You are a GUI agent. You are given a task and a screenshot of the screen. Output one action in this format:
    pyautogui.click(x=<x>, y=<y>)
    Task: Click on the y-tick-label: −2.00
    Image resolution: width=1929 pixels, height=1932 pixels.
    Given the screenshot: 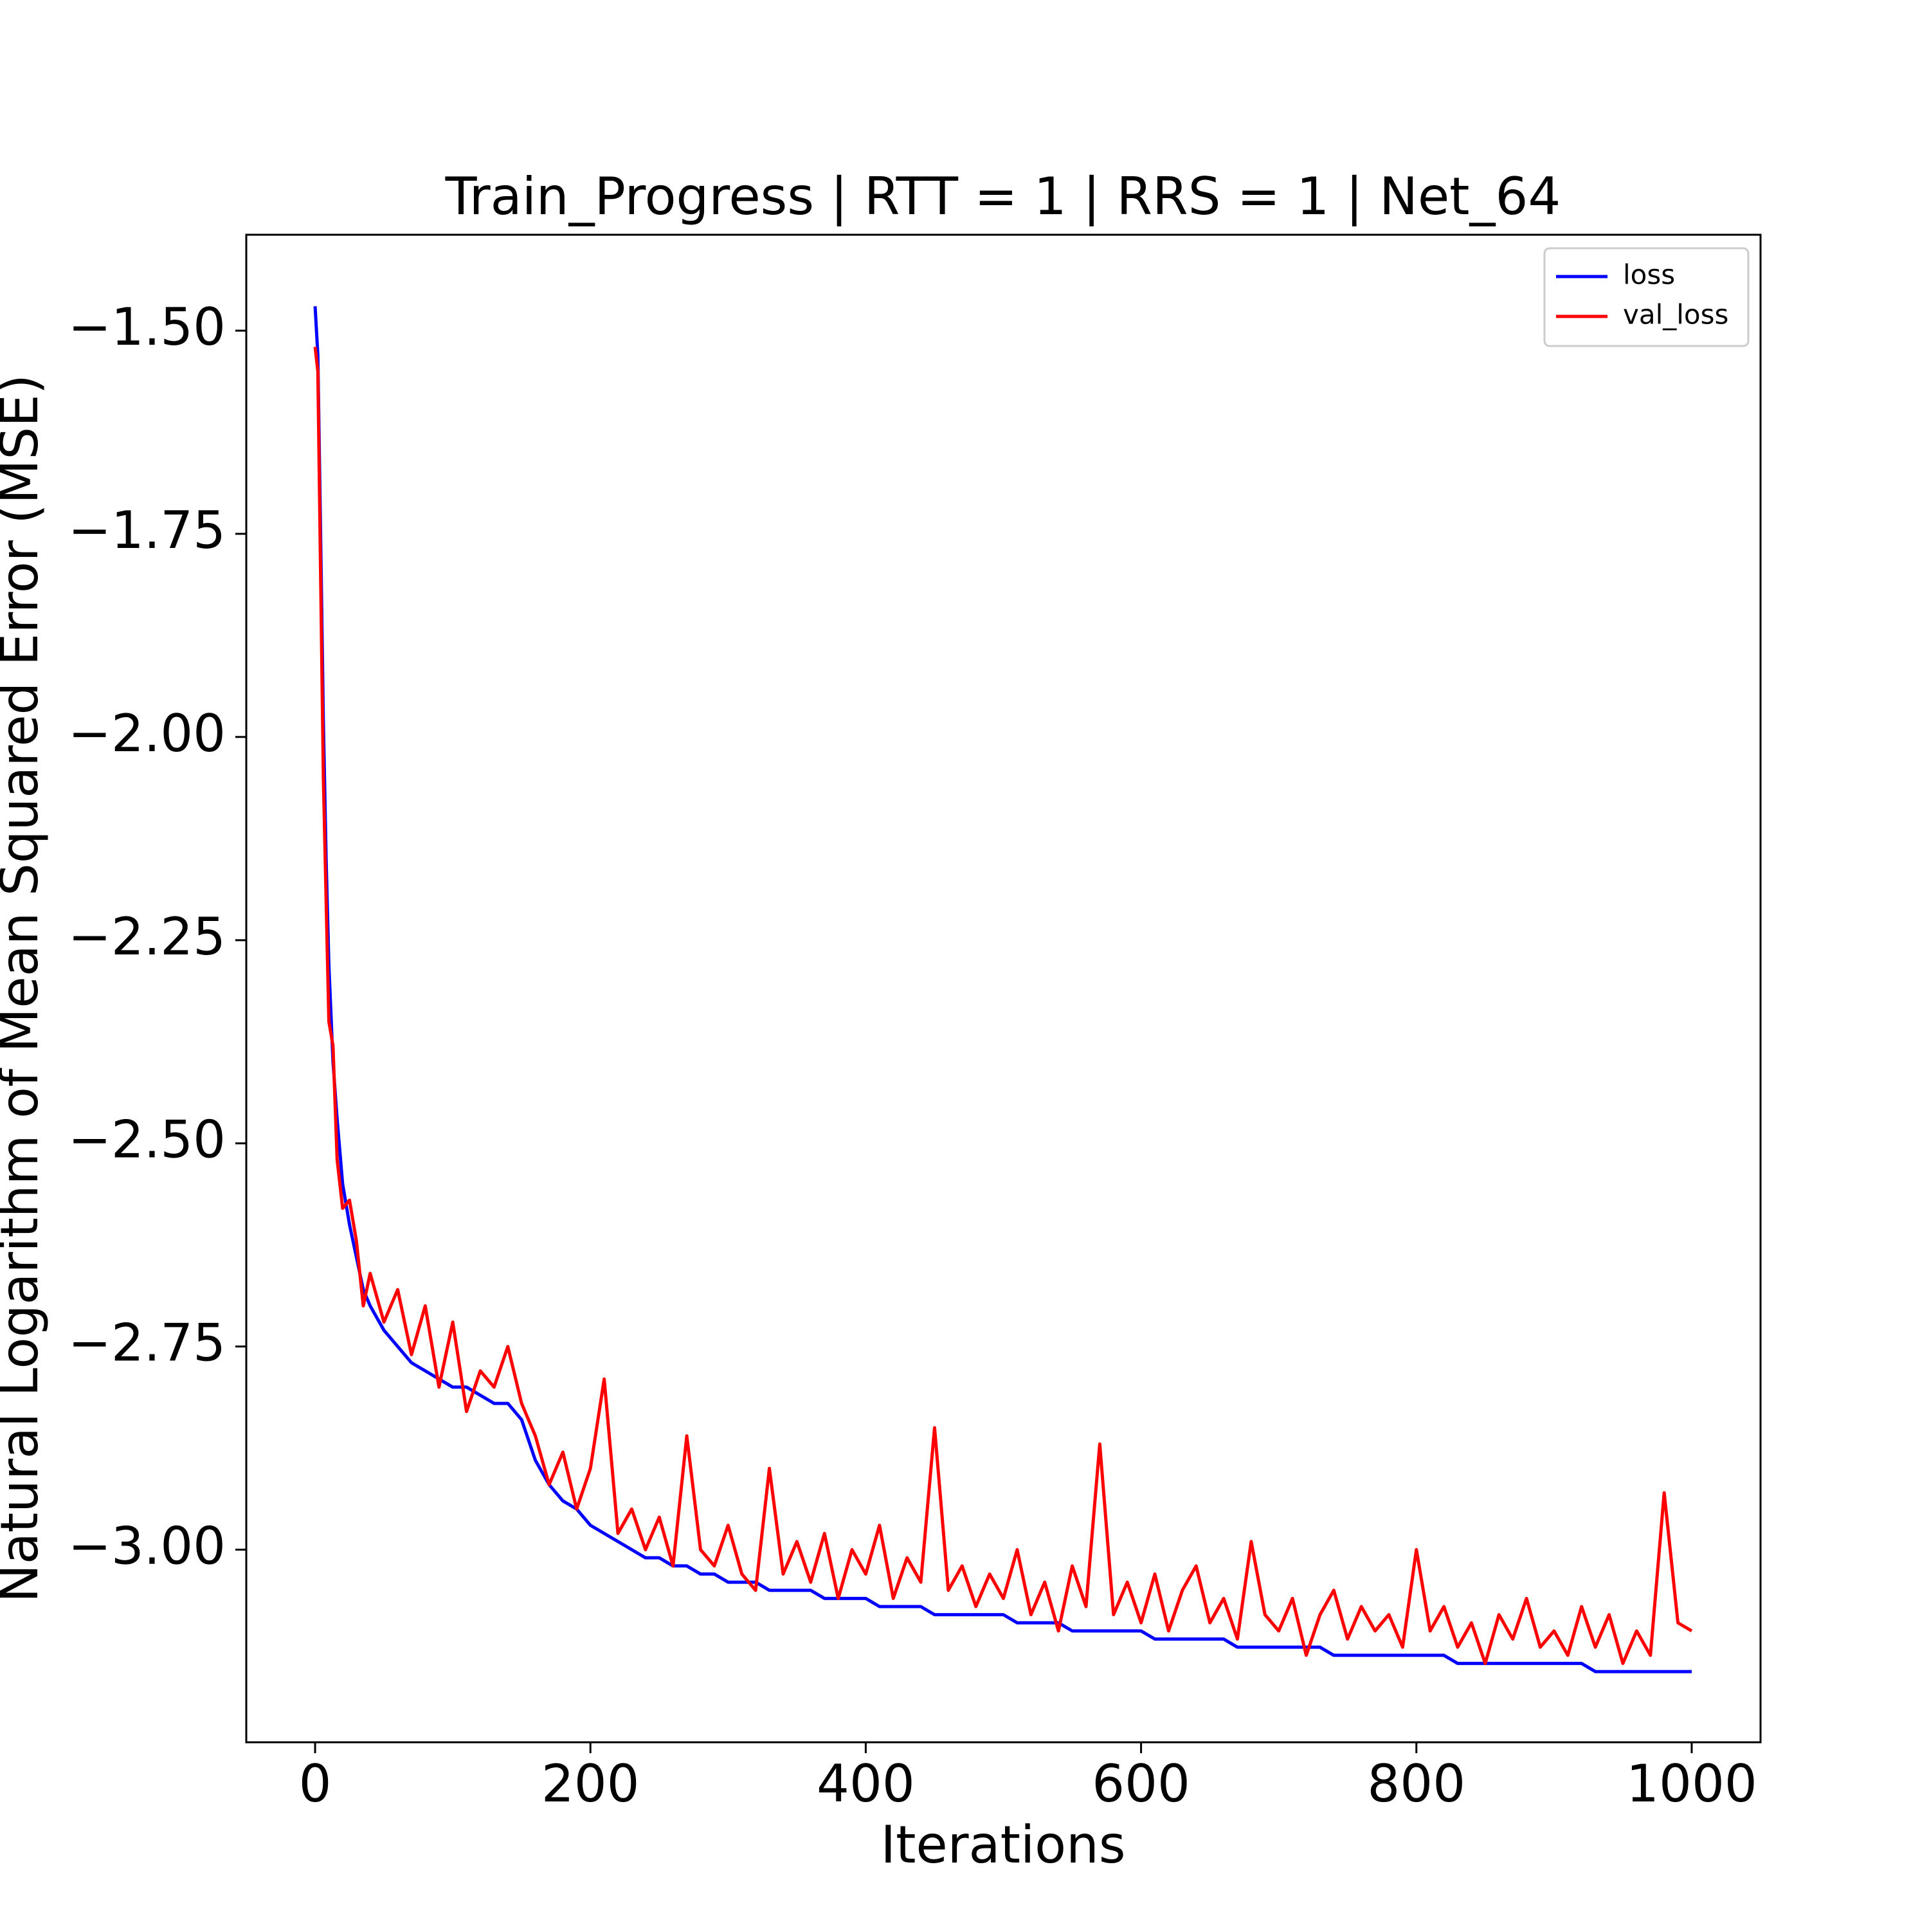 What is the action you would take?
    pyautogui.click(x=147, y=734)
    